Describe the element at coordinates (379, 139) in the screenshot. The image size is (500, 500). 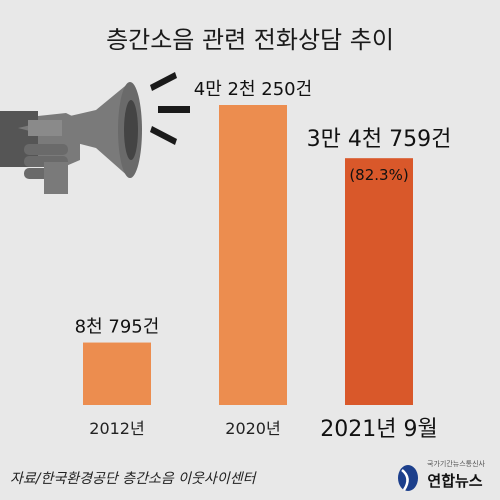
I see `value-label-2: 3만 4천 759건` at that location.